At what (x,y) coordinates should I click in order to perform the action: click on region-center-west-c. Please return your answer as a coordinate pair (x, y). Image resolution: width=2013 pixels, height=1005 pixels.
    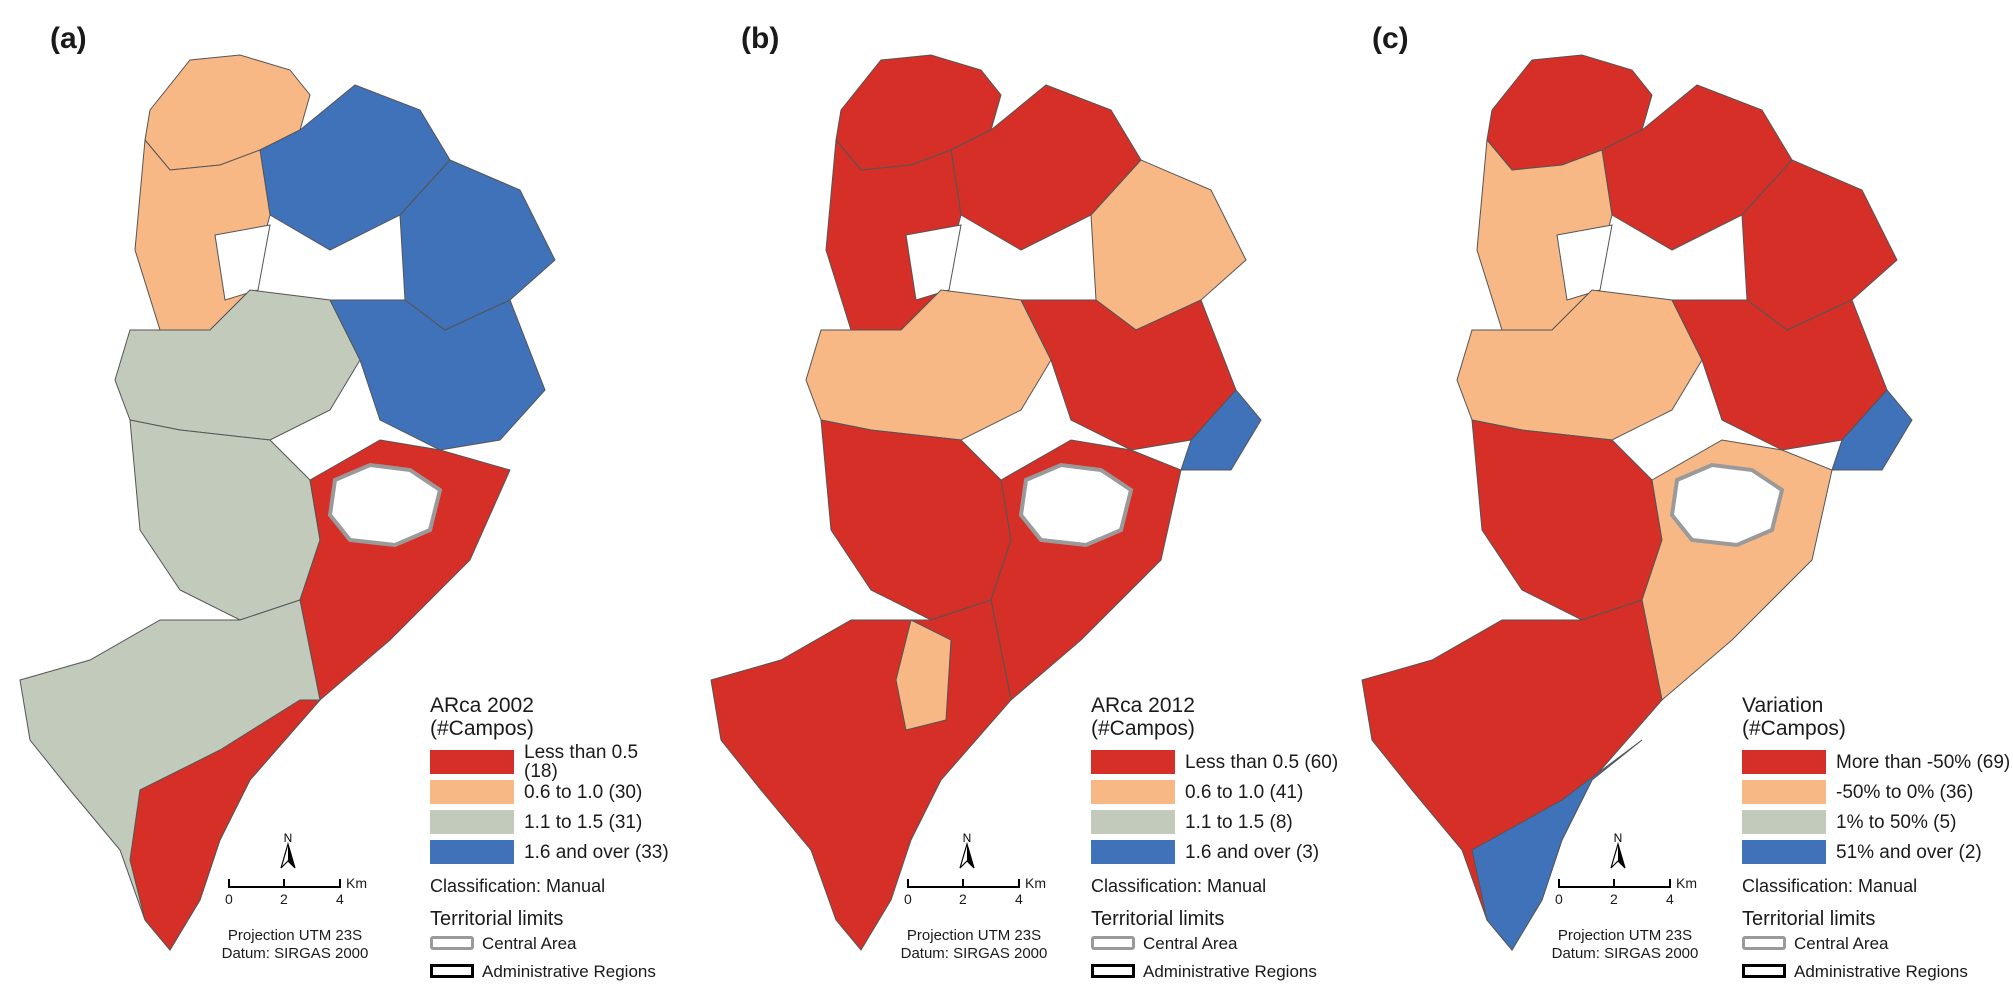
    Looking at the image, I should click on (1579, 365).